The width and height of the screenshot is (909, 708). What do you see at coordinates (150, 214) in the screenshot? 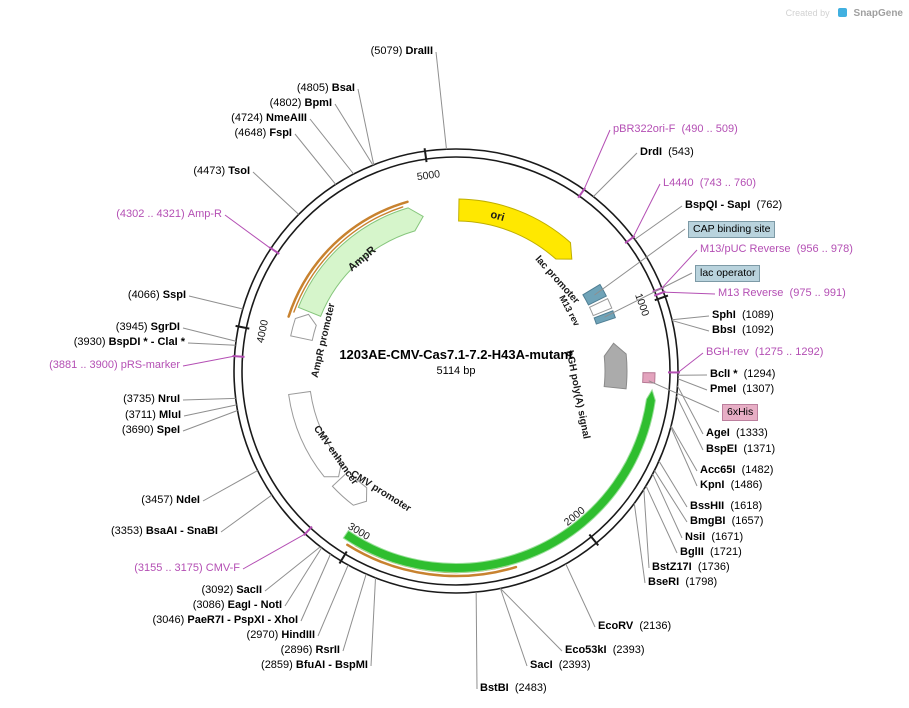
I see `site-position: (4302 .. 4321)` at bounding box center [150, 214].